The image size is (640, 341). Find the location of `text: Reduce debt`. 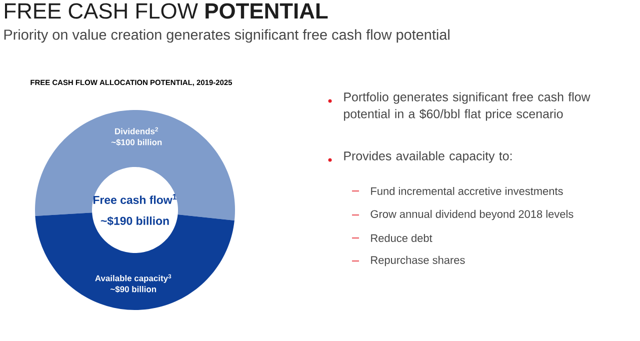

text: Reduce debt is located at coordinates (401, 238).